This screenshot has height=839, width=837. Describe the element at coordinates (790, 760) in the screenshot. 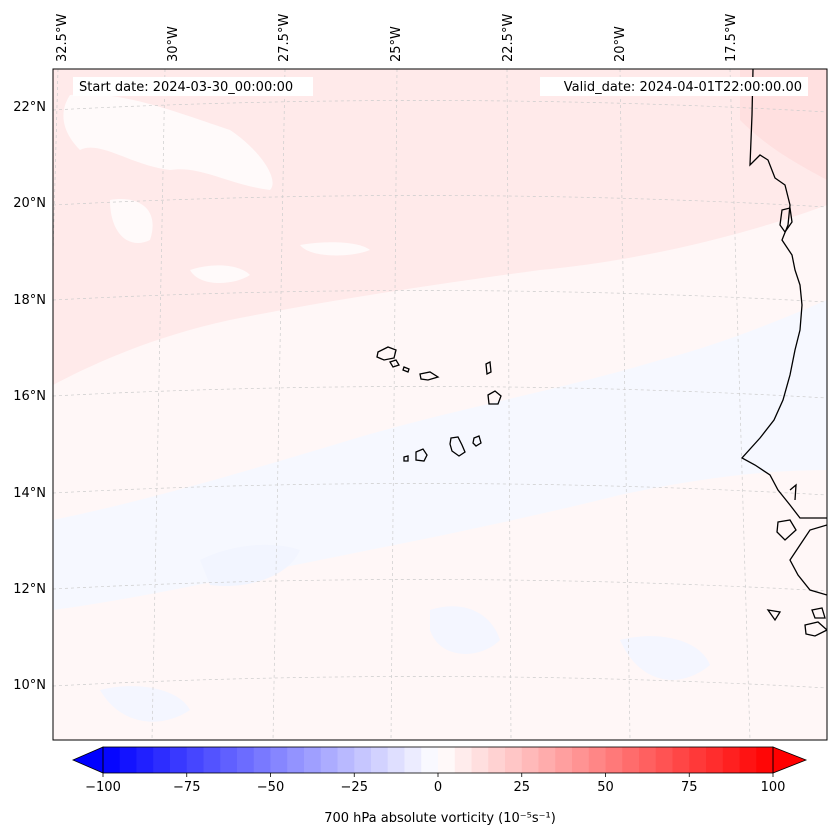

I see `colorbar-high-extension` at that location.